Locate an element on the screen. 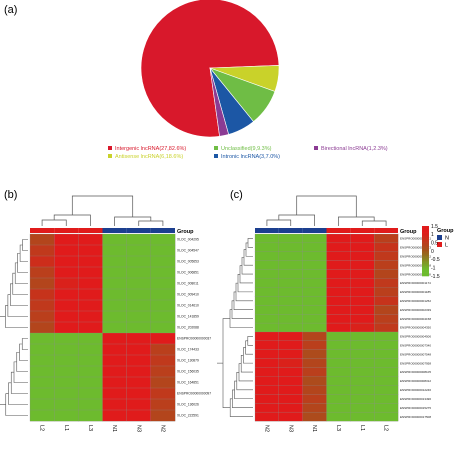  legend-label-intronic: Intronic lncRNA(3,7.0%) is located at coordinates (250, 157).